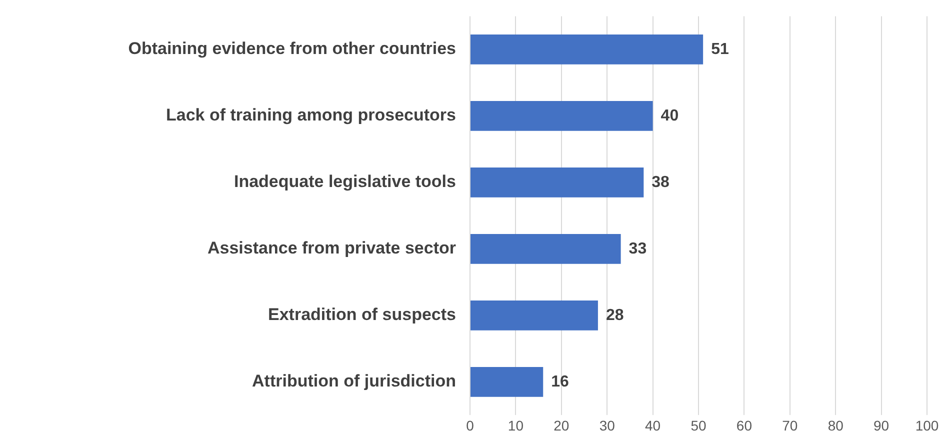 The height and width of the screenshot is (444, 947). Describe the element at coordinates (311, 115) in the screenshot. I see `y-tick-label: Lack of training among prosecutors` at that location.